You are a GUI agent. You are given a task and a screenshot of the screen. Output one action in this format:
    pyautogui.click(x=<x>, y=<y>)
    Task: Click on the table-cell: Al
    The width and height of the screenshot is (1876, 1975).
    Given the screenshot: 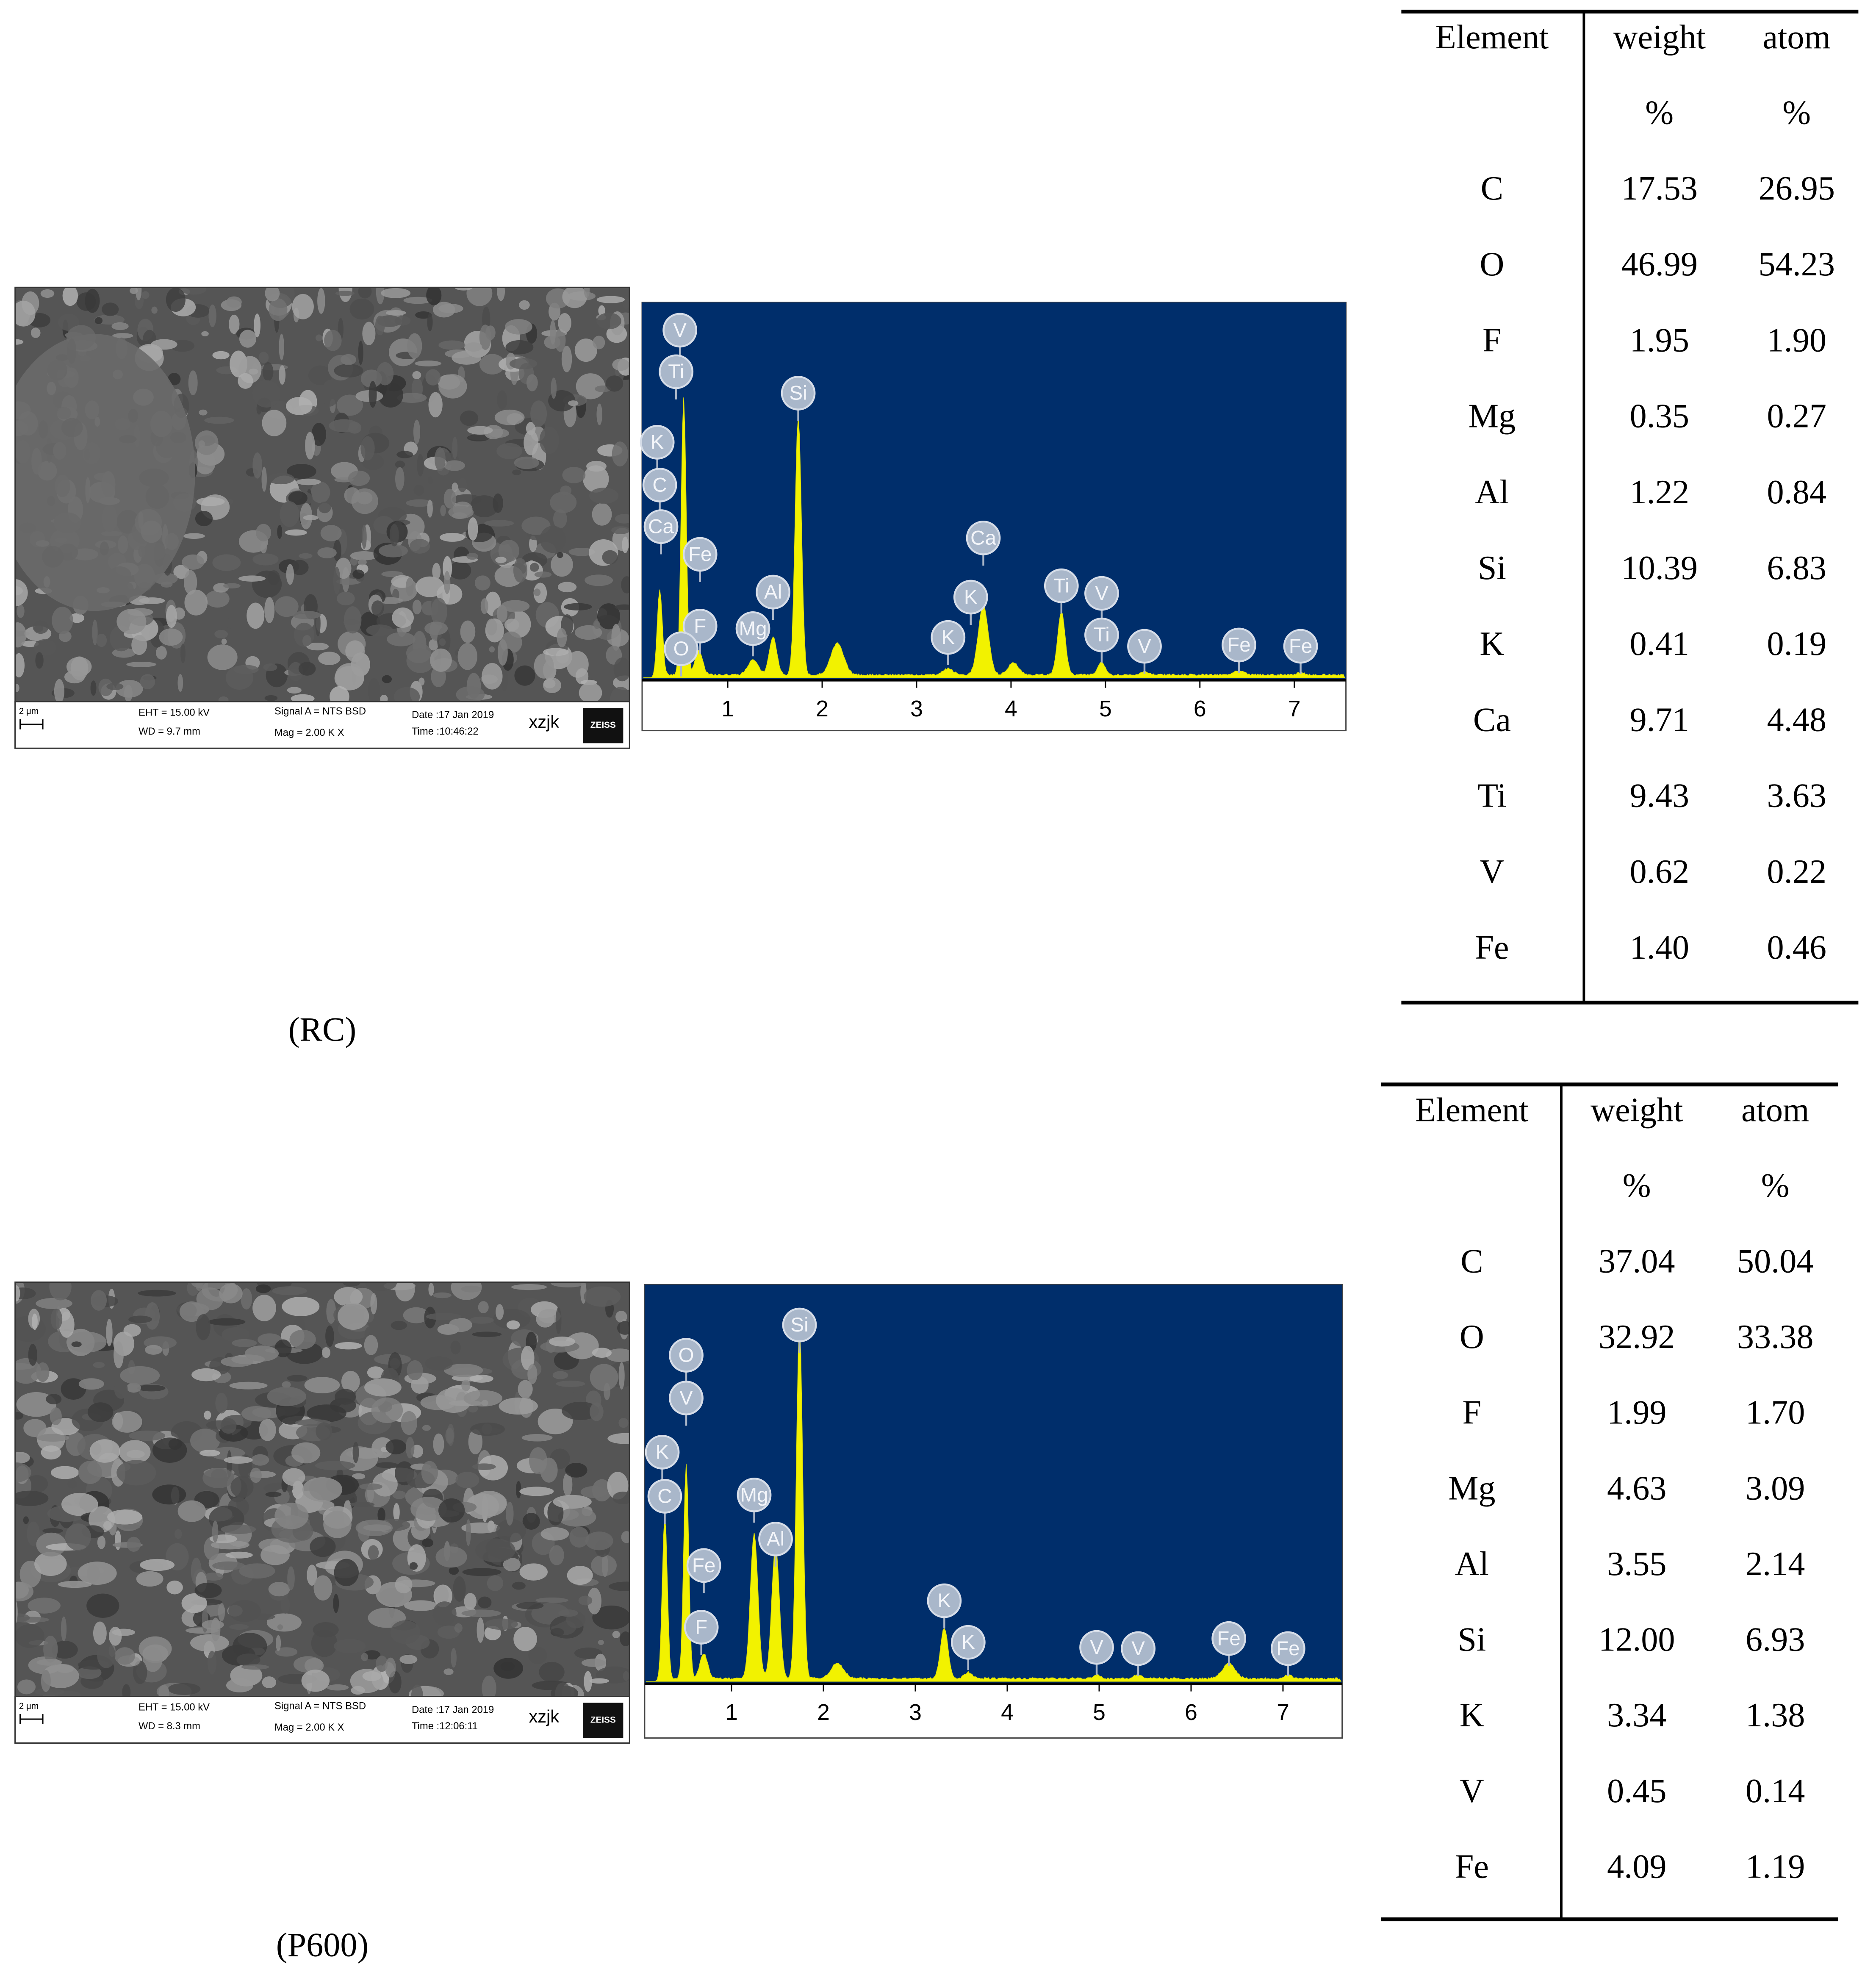 What is the action you would take?
    pyautogui.click(x=1492, y=492)
    